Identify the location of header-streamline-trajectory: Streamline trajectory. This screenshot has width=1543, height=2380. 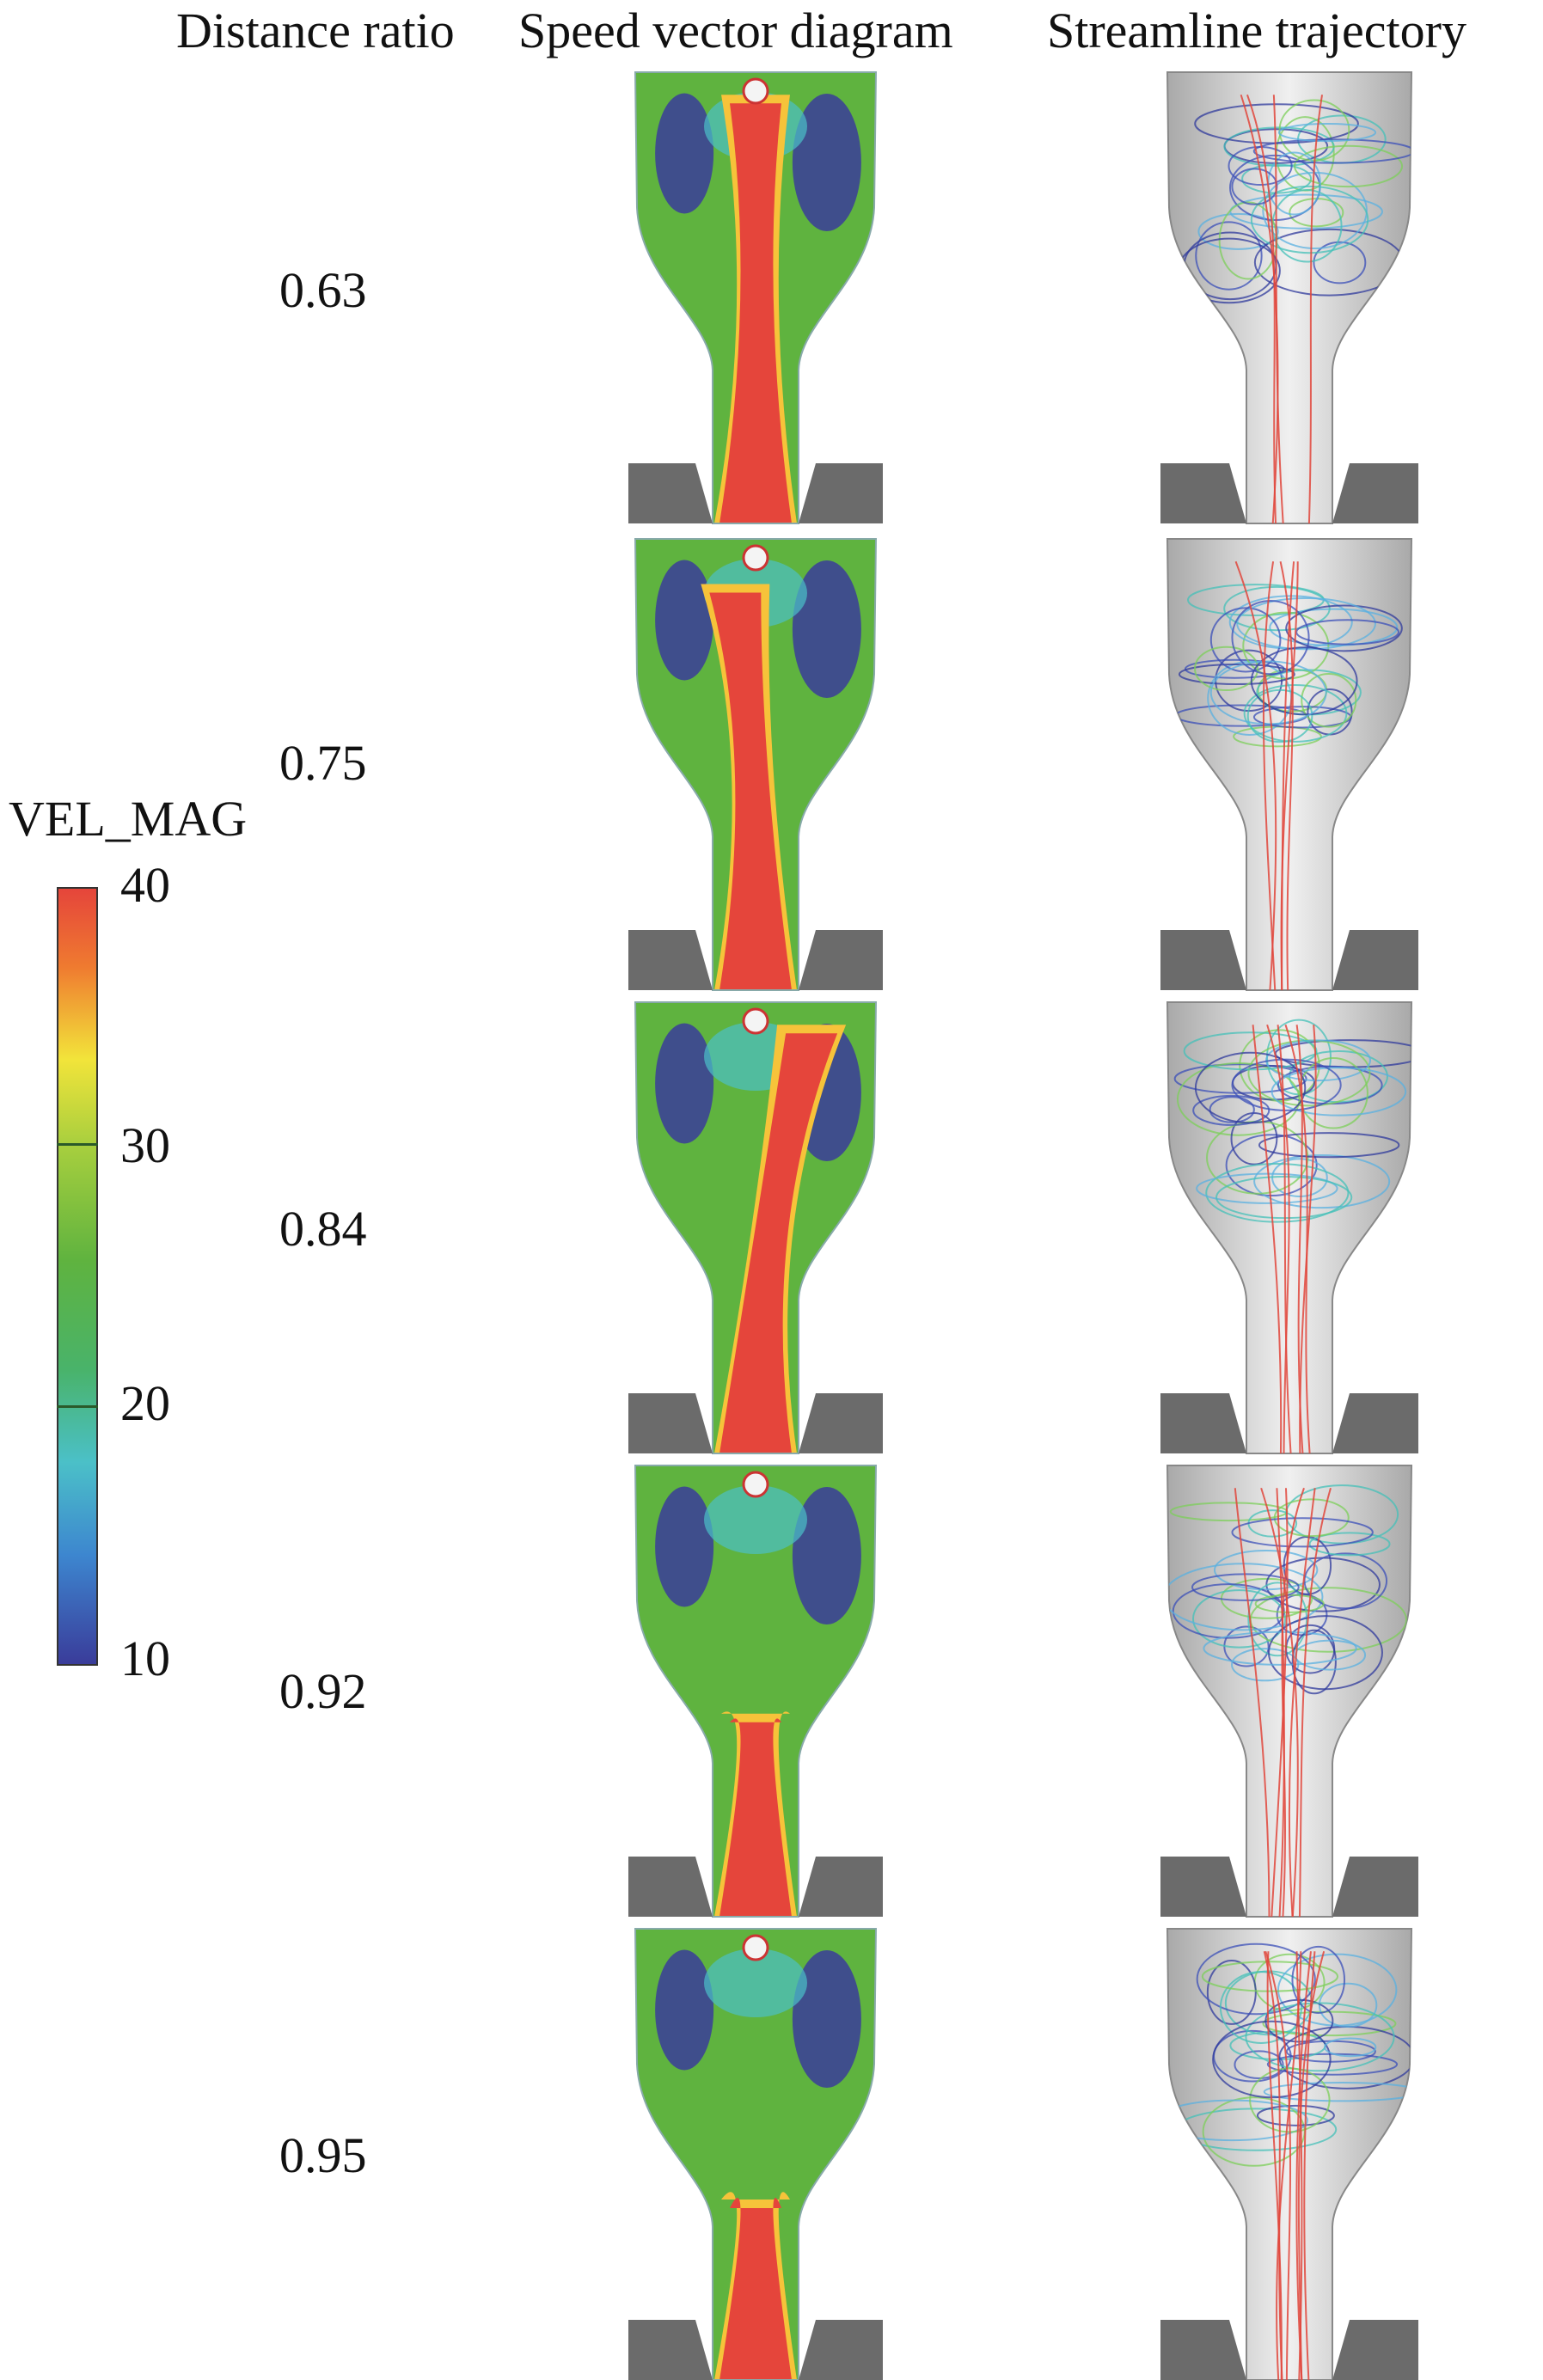
(1256, 30).